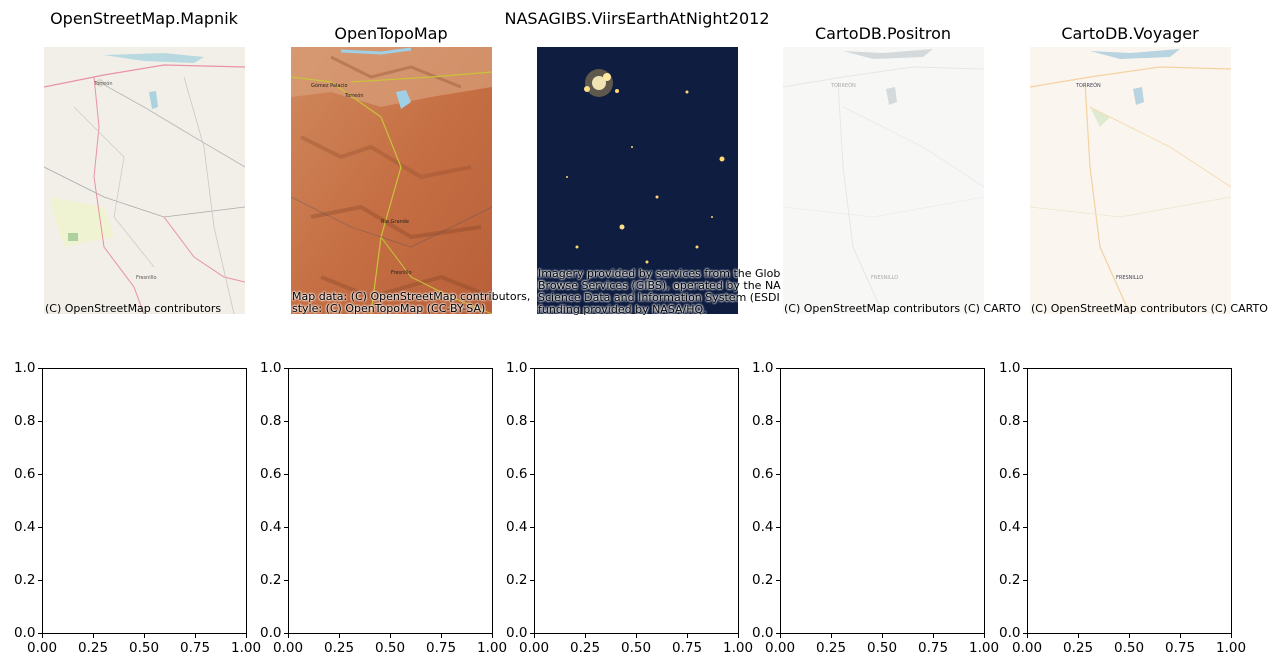 The width and height of the screenshot is (1280, 668). Describe the element at coordinates (883, 33) in the screenshot. I see `map-title-positron: CartoDB.Positron` at that location.